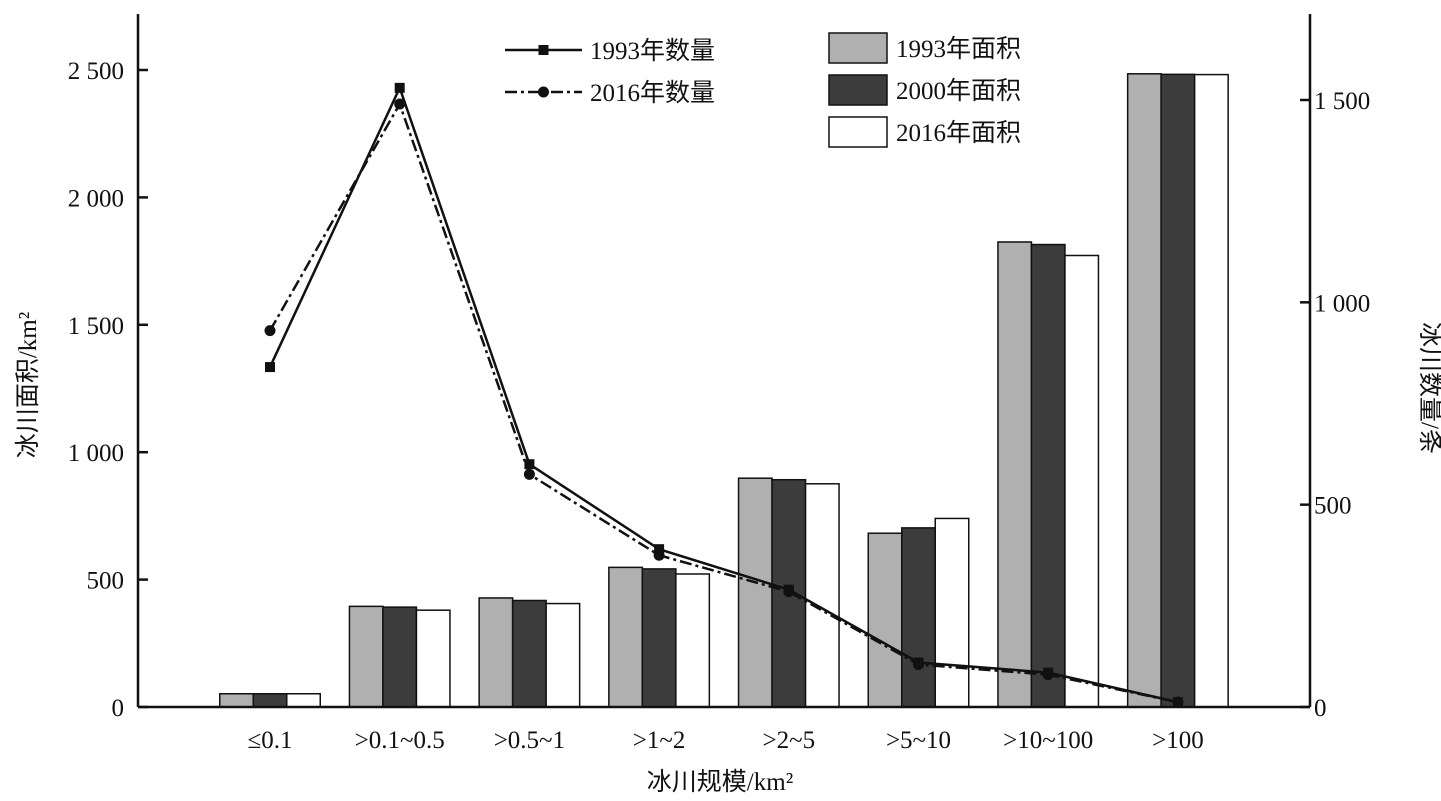 This screenshot has width=1441, height=801. Describe the element at coordinates (96, 326) in the screenshot. I see `y-tick-label-3: 1 500` at that location.